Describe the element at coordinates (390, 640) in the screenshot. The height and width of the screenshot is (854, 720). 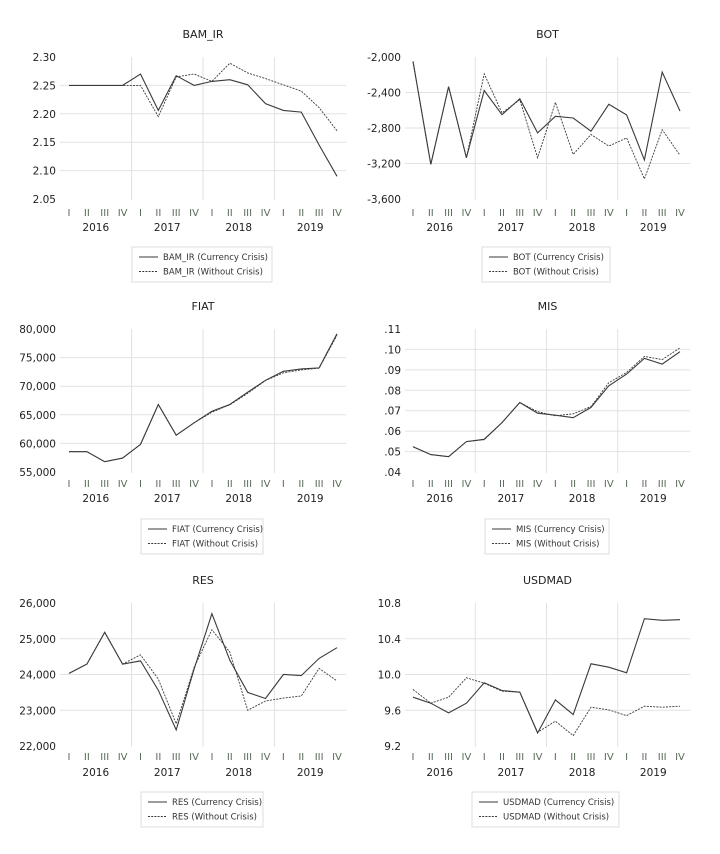
I see `y-tick-label: 10.4` at that location.